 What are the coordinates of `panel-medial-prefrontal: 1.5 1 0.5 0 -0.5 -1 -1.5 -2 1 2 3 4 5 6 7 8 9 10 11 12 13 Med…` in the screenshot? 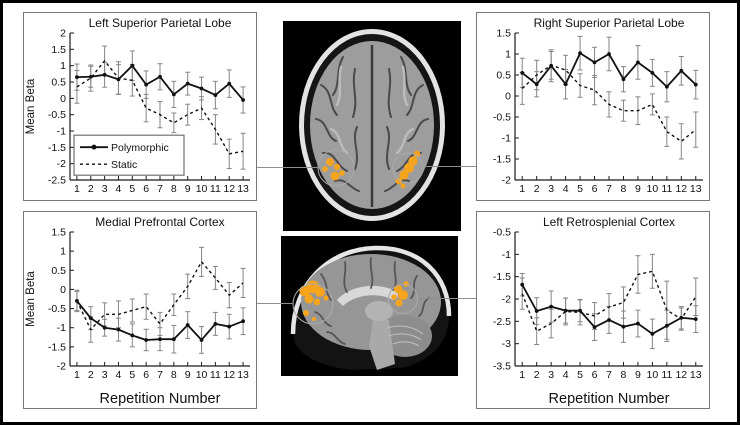 It's located at (140, 310).